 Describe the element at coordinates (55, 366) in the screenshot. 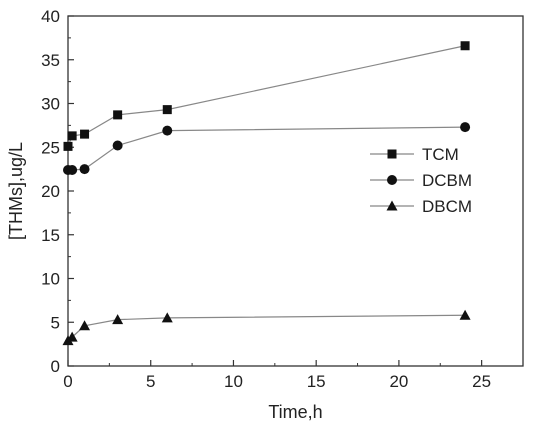

I see `y-tick-label: 0` at that location.